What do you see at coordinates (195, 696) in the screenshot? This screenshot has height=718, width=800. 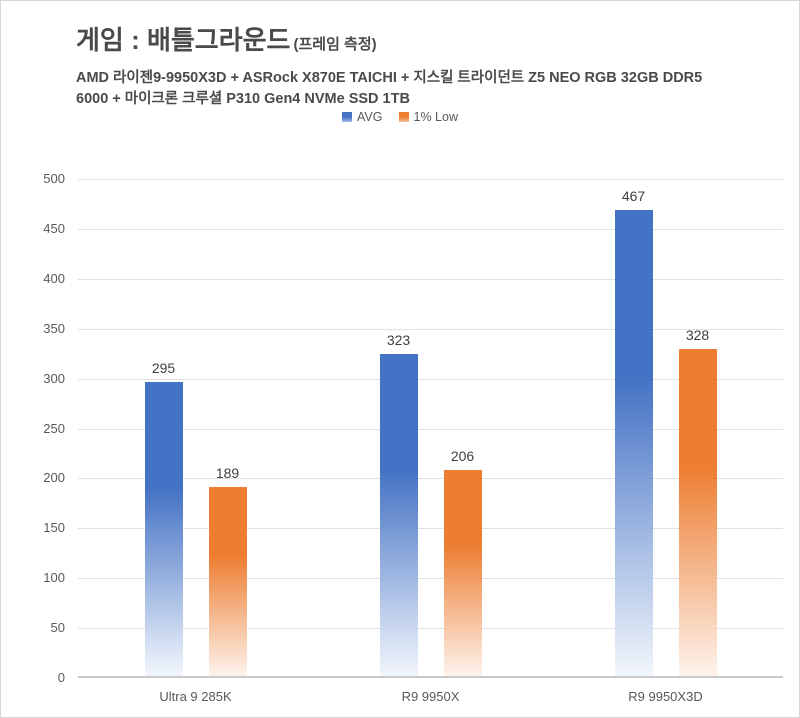 I see `x-axis-label-ultra-9-285k: Ultra 9 285K` at bounding box center [195, 696].